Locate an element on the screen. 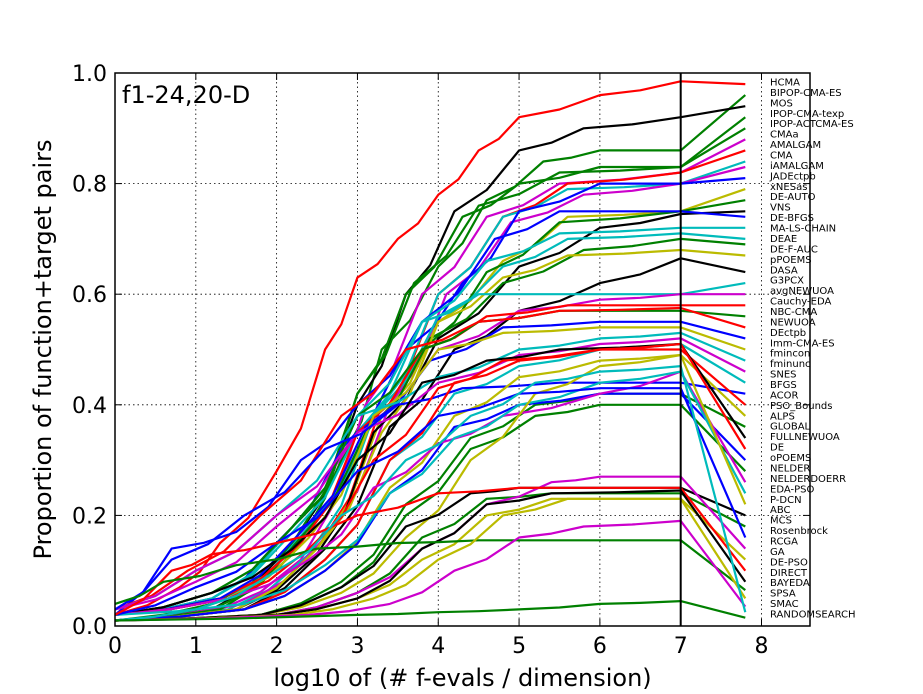  legend-label: NELDER is located at coordinates (790, 468).